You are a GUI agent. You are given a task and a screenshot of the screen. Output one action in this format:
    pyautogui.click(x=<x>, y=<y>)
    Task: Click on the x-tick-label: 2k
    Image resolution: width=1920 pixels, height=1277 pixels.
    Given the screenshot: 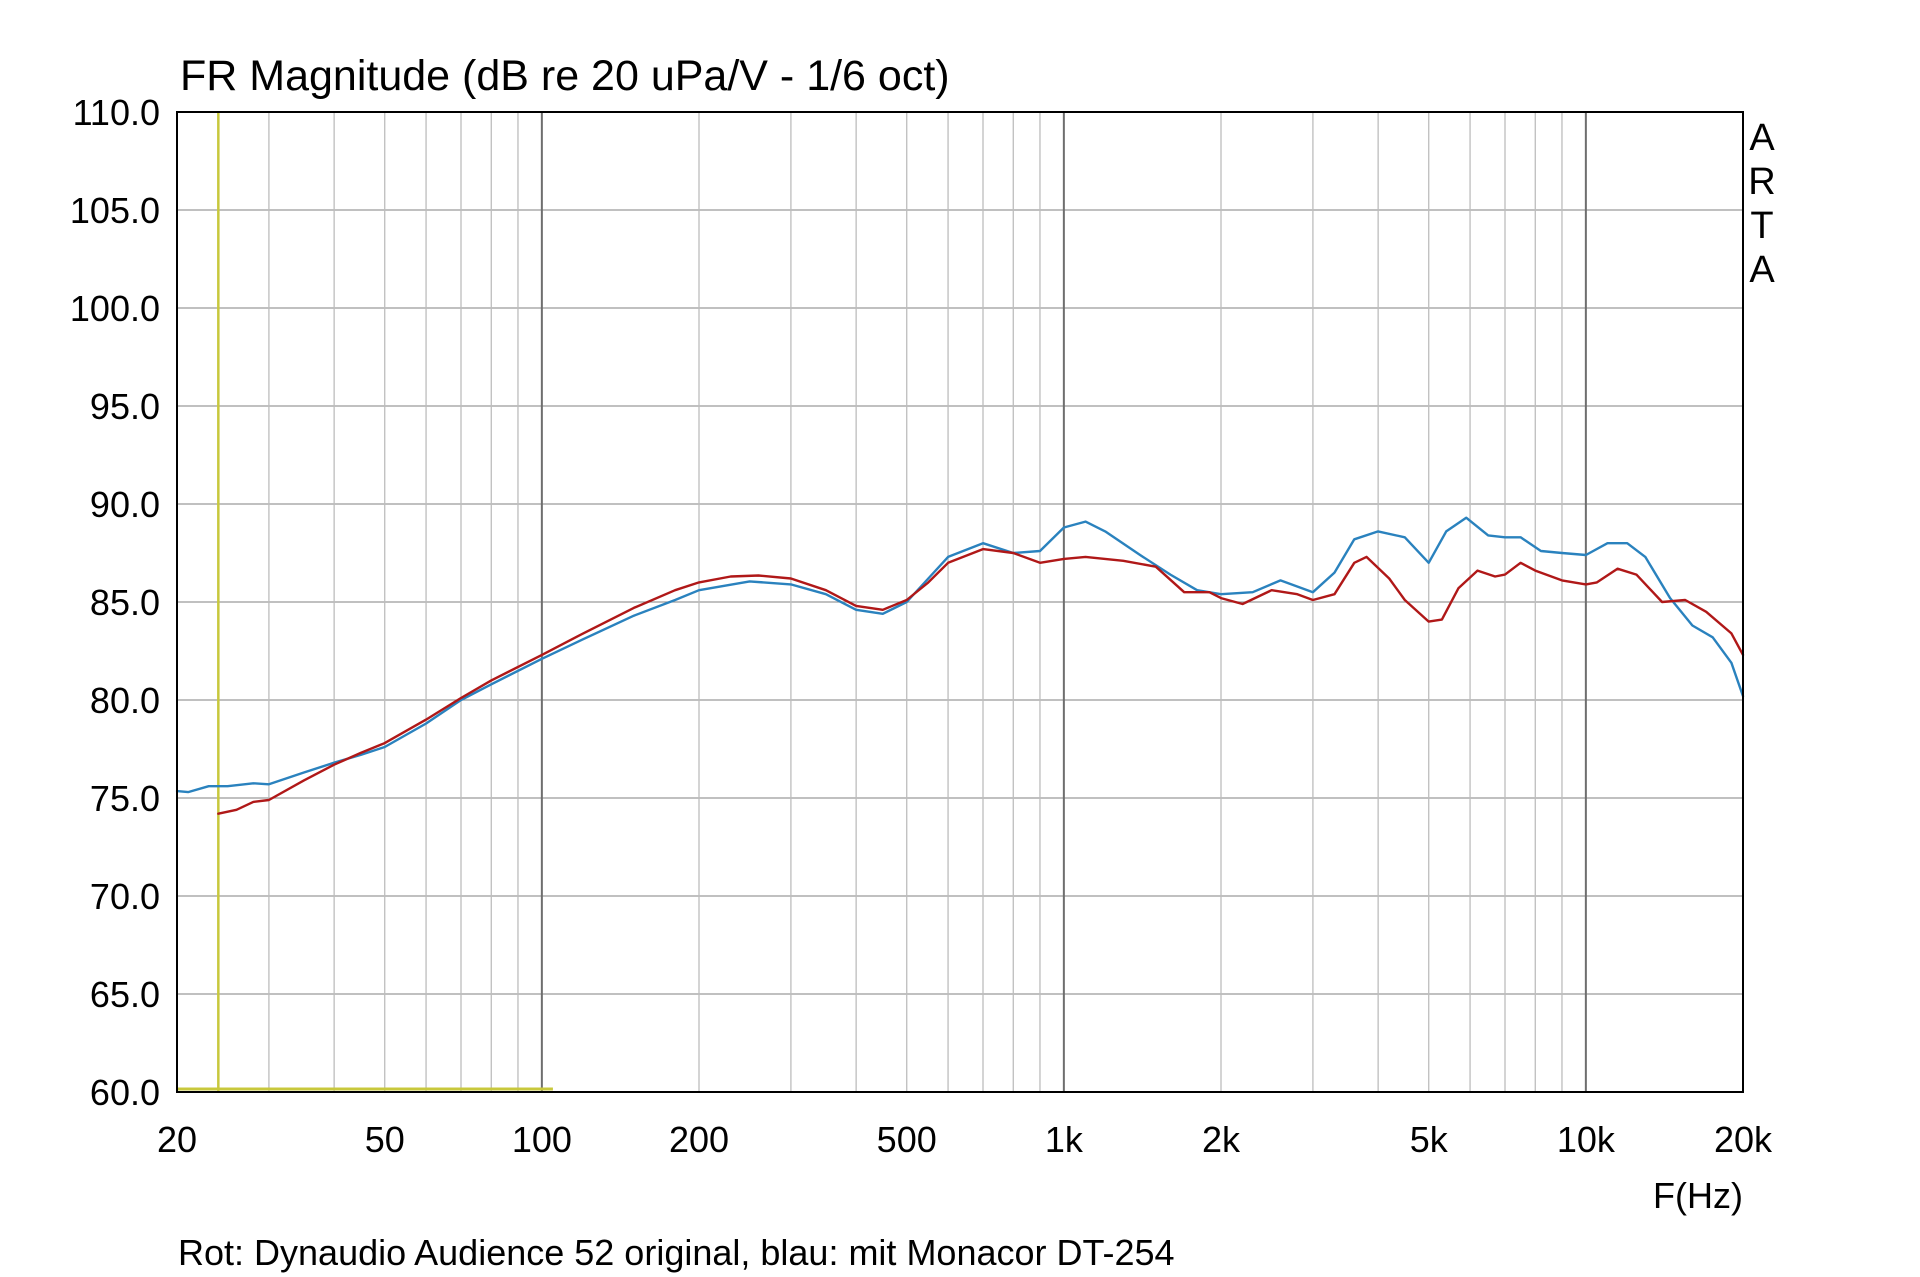 What is the action you would take?
    pyautogui.click(x=1221, y=1139)
    